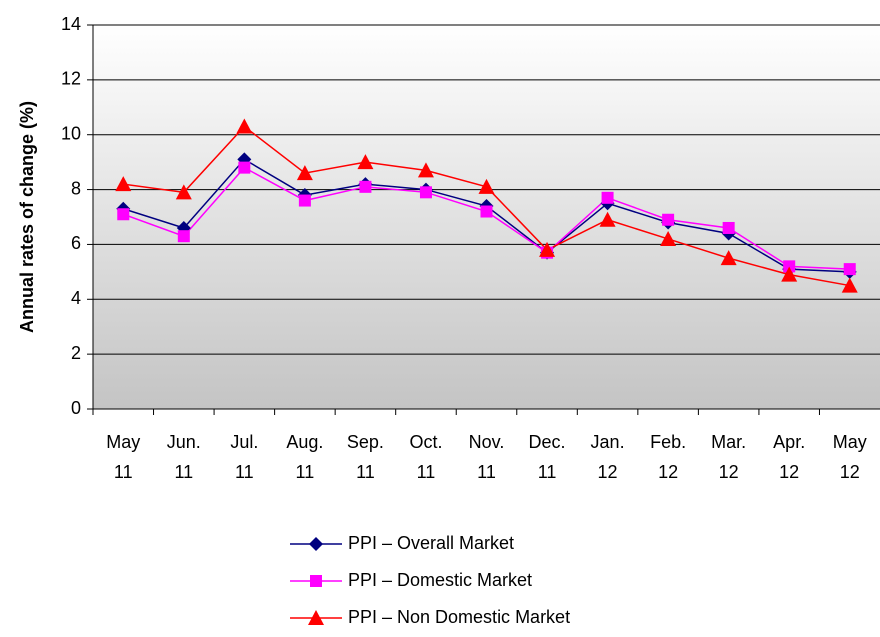  Describe the element at coordinates (76, 298) in the screenshot. I see `y-tick-label: 4` at that location.